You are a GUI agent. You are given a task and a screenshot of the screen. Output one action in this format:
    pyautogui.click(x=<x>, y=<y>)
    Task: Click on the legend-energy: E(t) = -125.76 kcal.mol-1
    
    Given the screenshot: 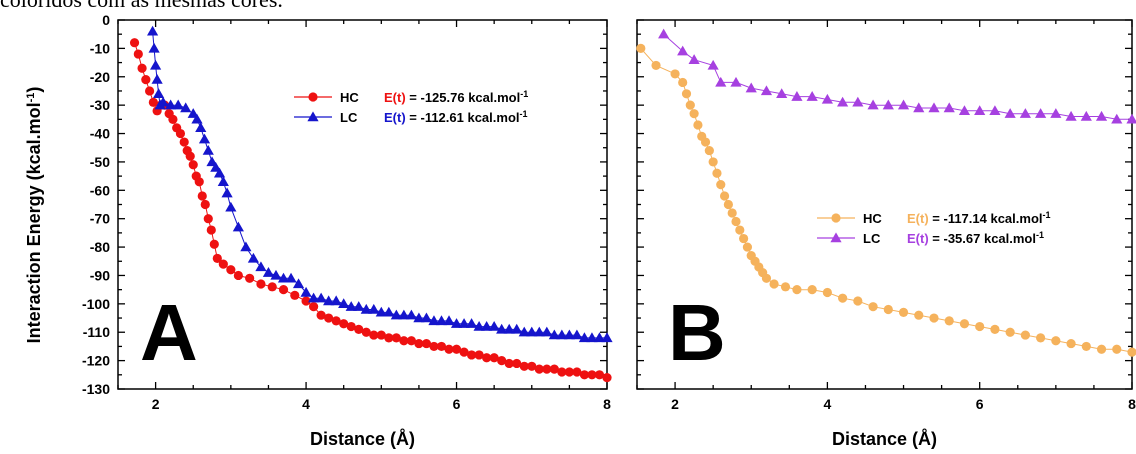 What is the action you would take?
    pyautogui.click(x=456, y=97)
    